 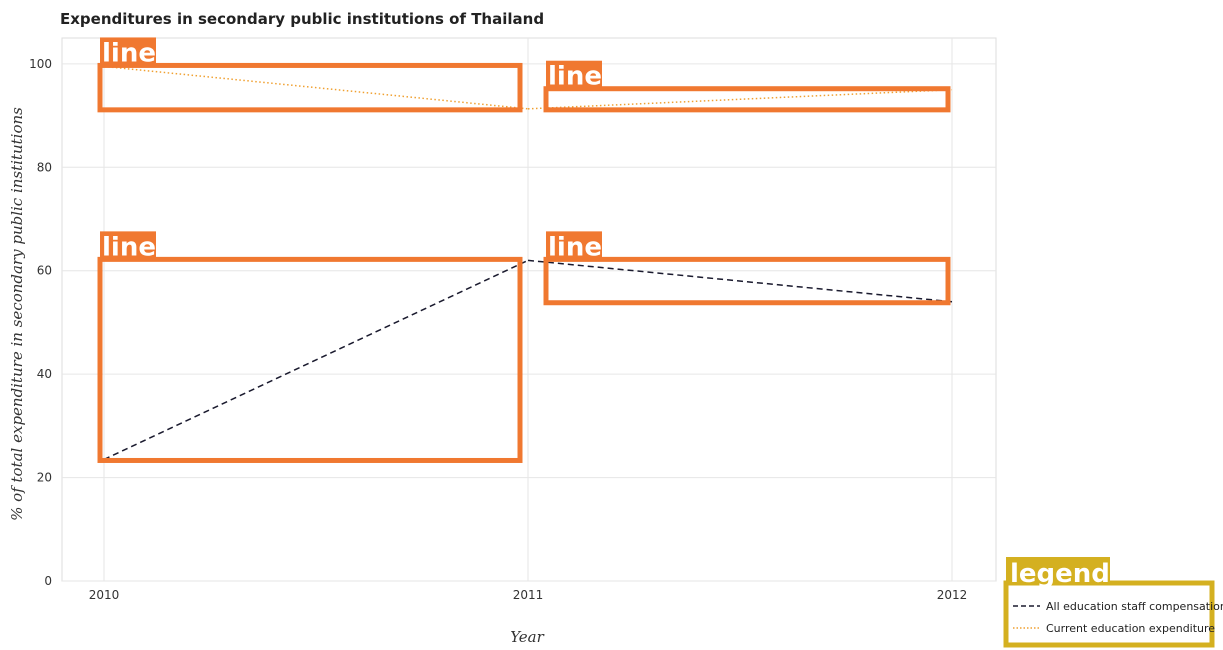 I want to click on y-tick-label: 60, so click(x=44, y=271).